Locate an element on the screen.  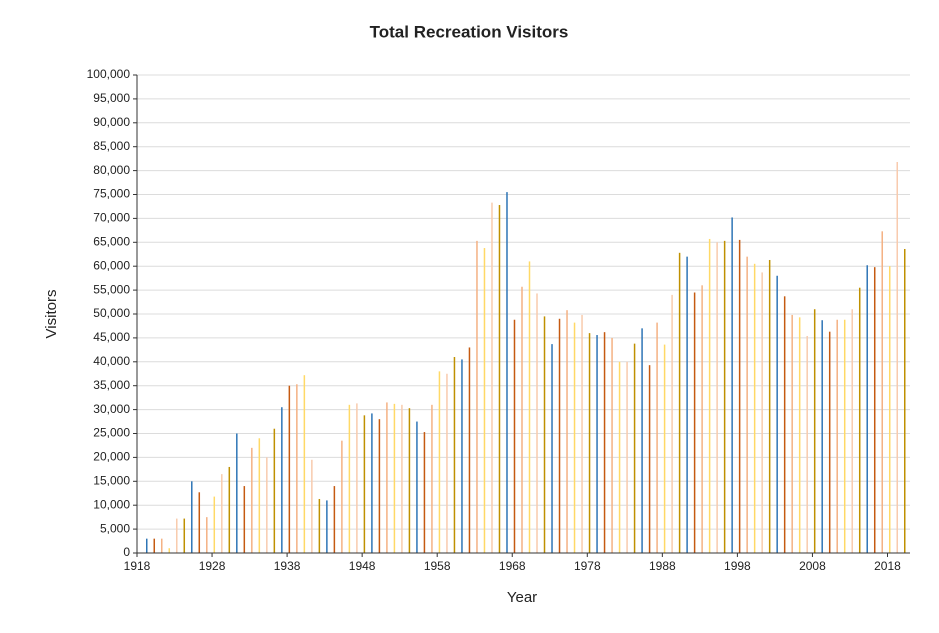
y-tick-label: 80,000 is located at coordinates (111, 170).